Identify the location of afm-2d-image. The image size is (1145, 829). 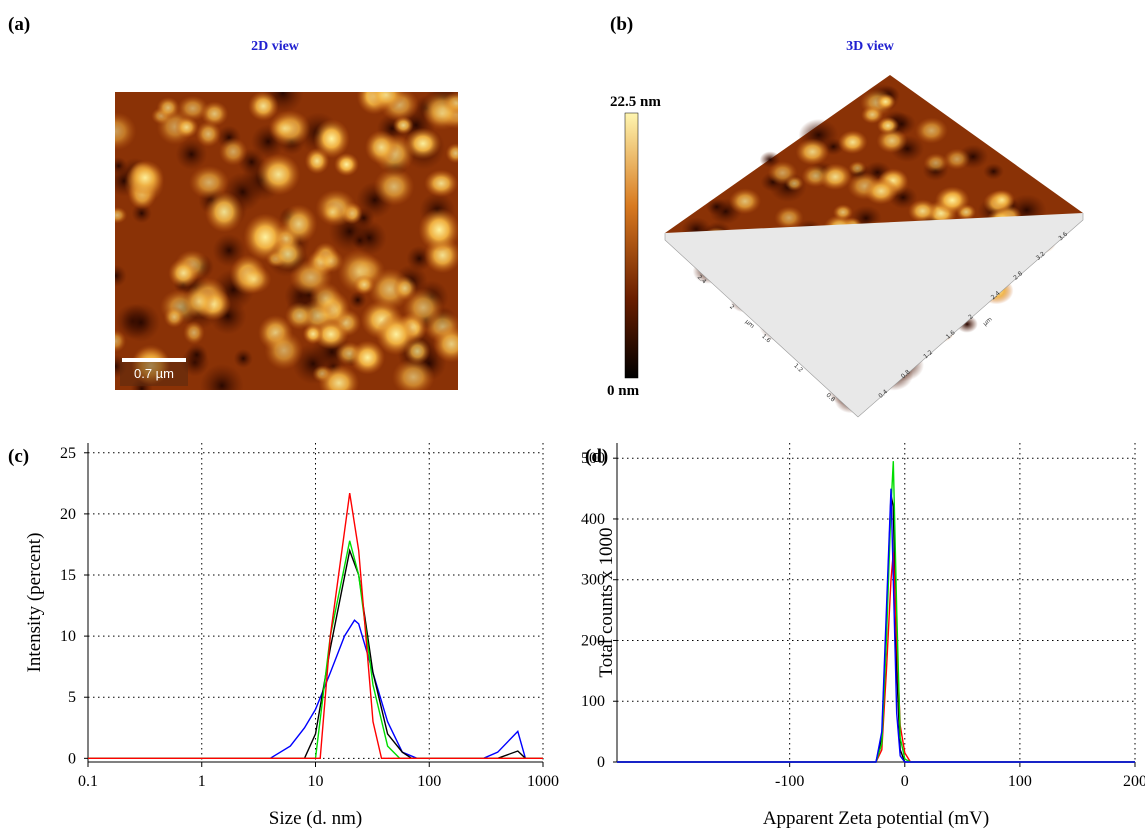
(286, 241).